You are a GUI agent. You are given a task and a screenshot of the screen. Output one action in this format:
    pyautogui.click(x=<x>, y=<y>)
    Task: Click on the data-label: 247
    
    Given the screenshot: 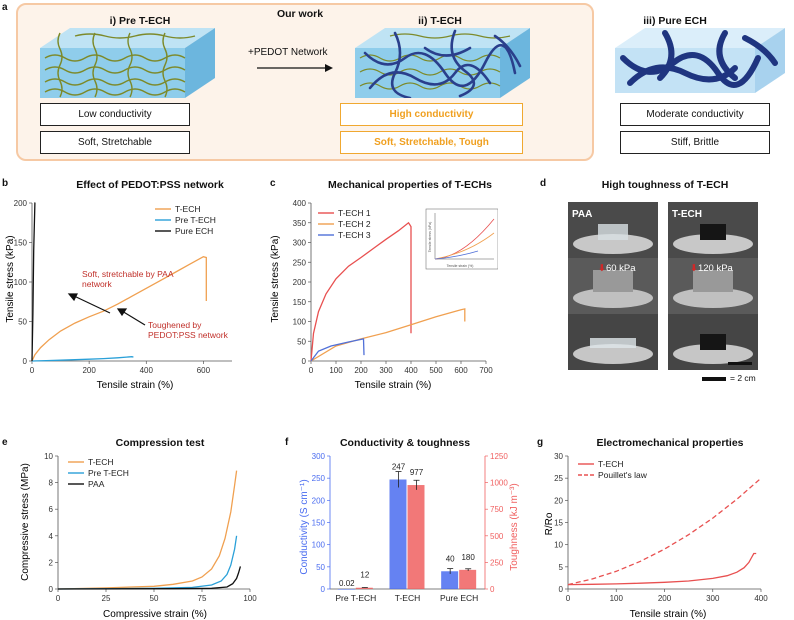 What is the action you would take?
    pyautogui.click(x=399, y=466)
    